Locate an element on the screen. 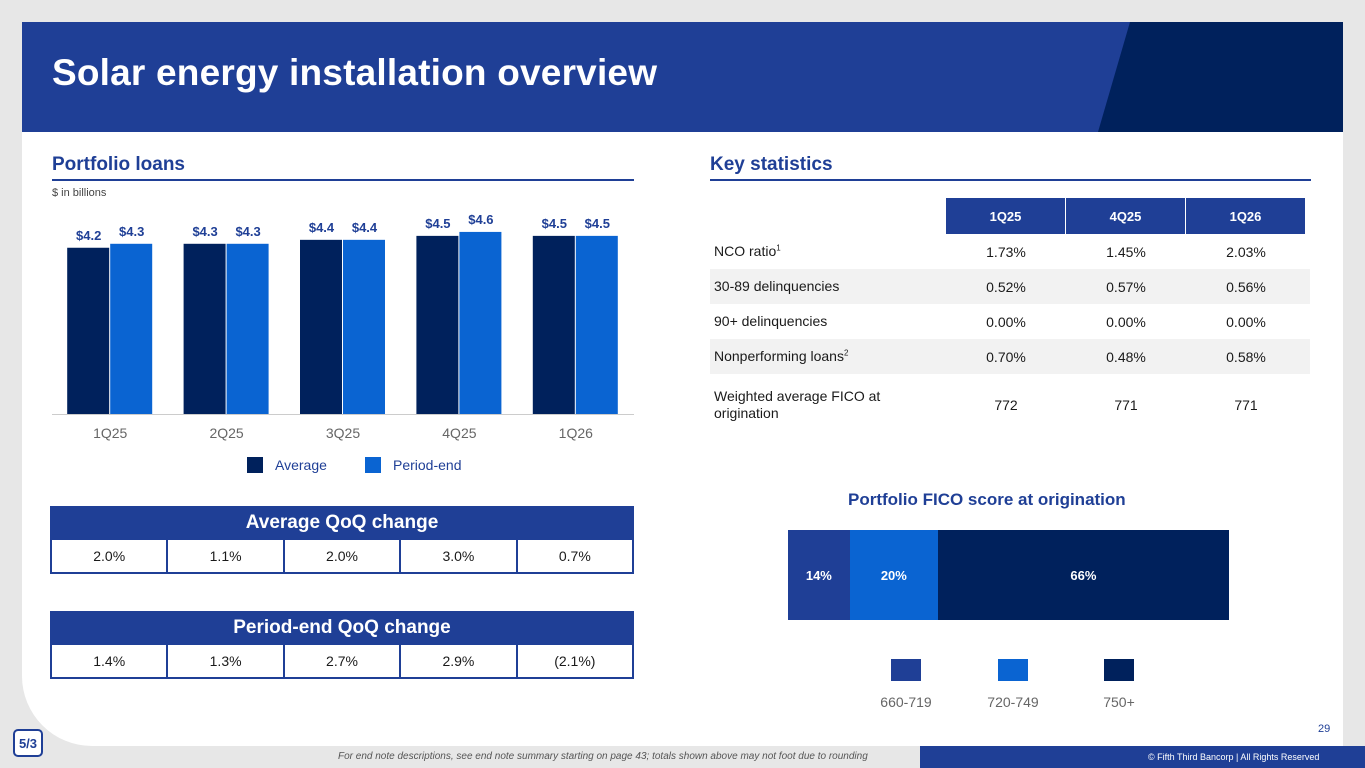  stats-cell: 0.52% is located at coordinates (1006, 286).